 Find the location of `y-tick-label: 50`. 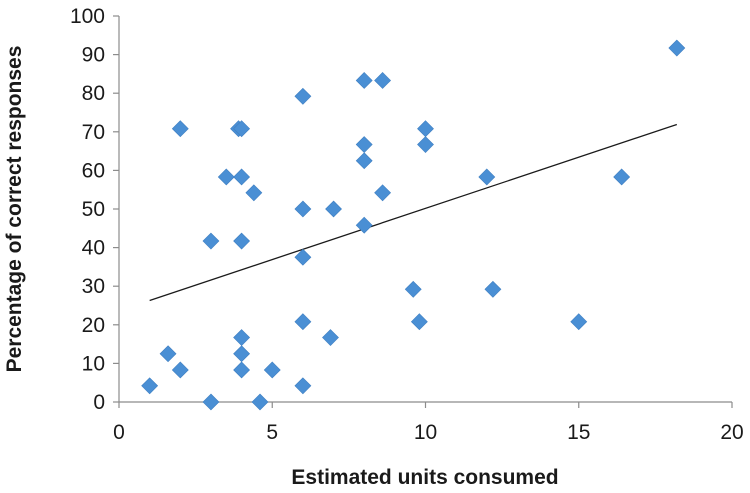

y-tick-label: 50 is located at coordinates (93, 209).